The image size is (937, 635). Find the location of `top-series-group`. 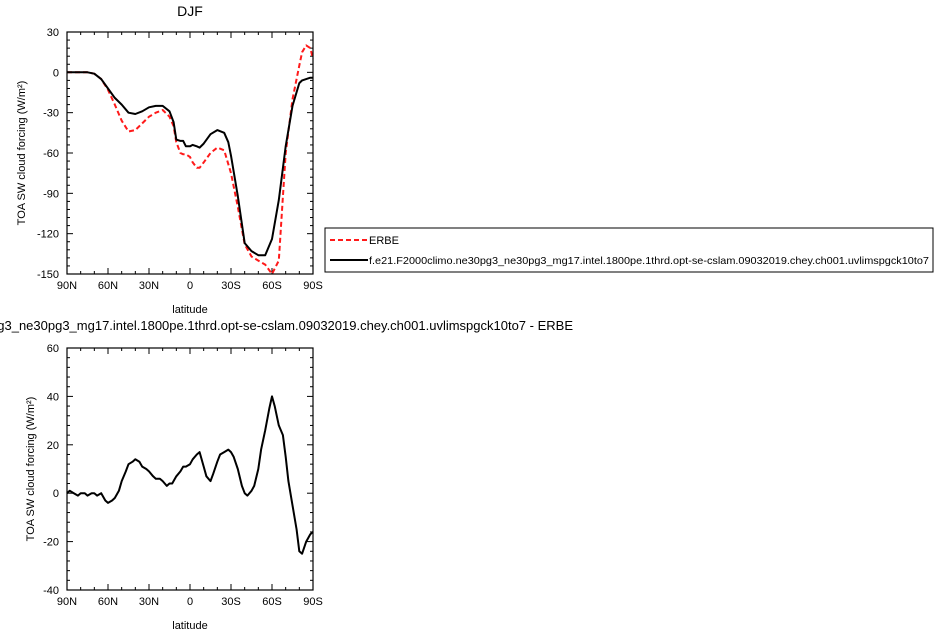

top-series-group is located at coordinates (190, 159).